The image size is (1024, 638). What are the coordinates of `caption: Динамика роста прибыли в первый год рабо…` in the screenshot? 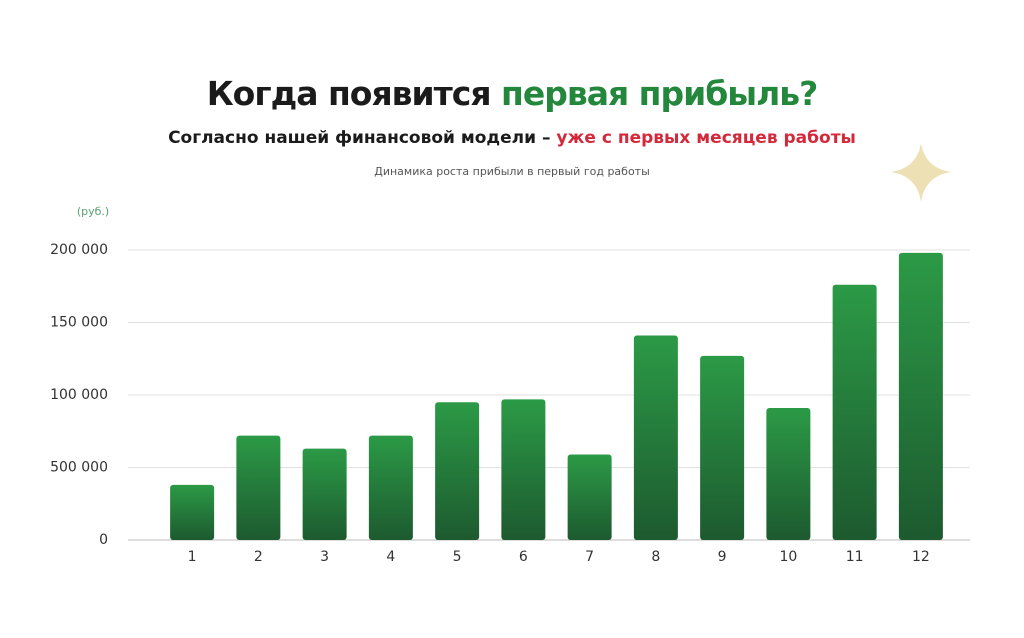 It's located at (512, 171).